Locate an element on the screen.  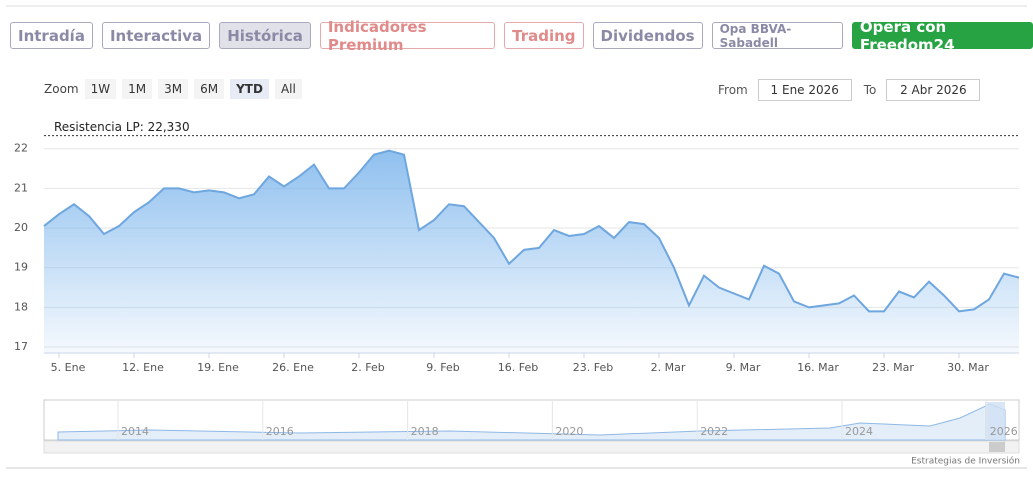
zoom-button: 1W is located at coordinates (100, 89).